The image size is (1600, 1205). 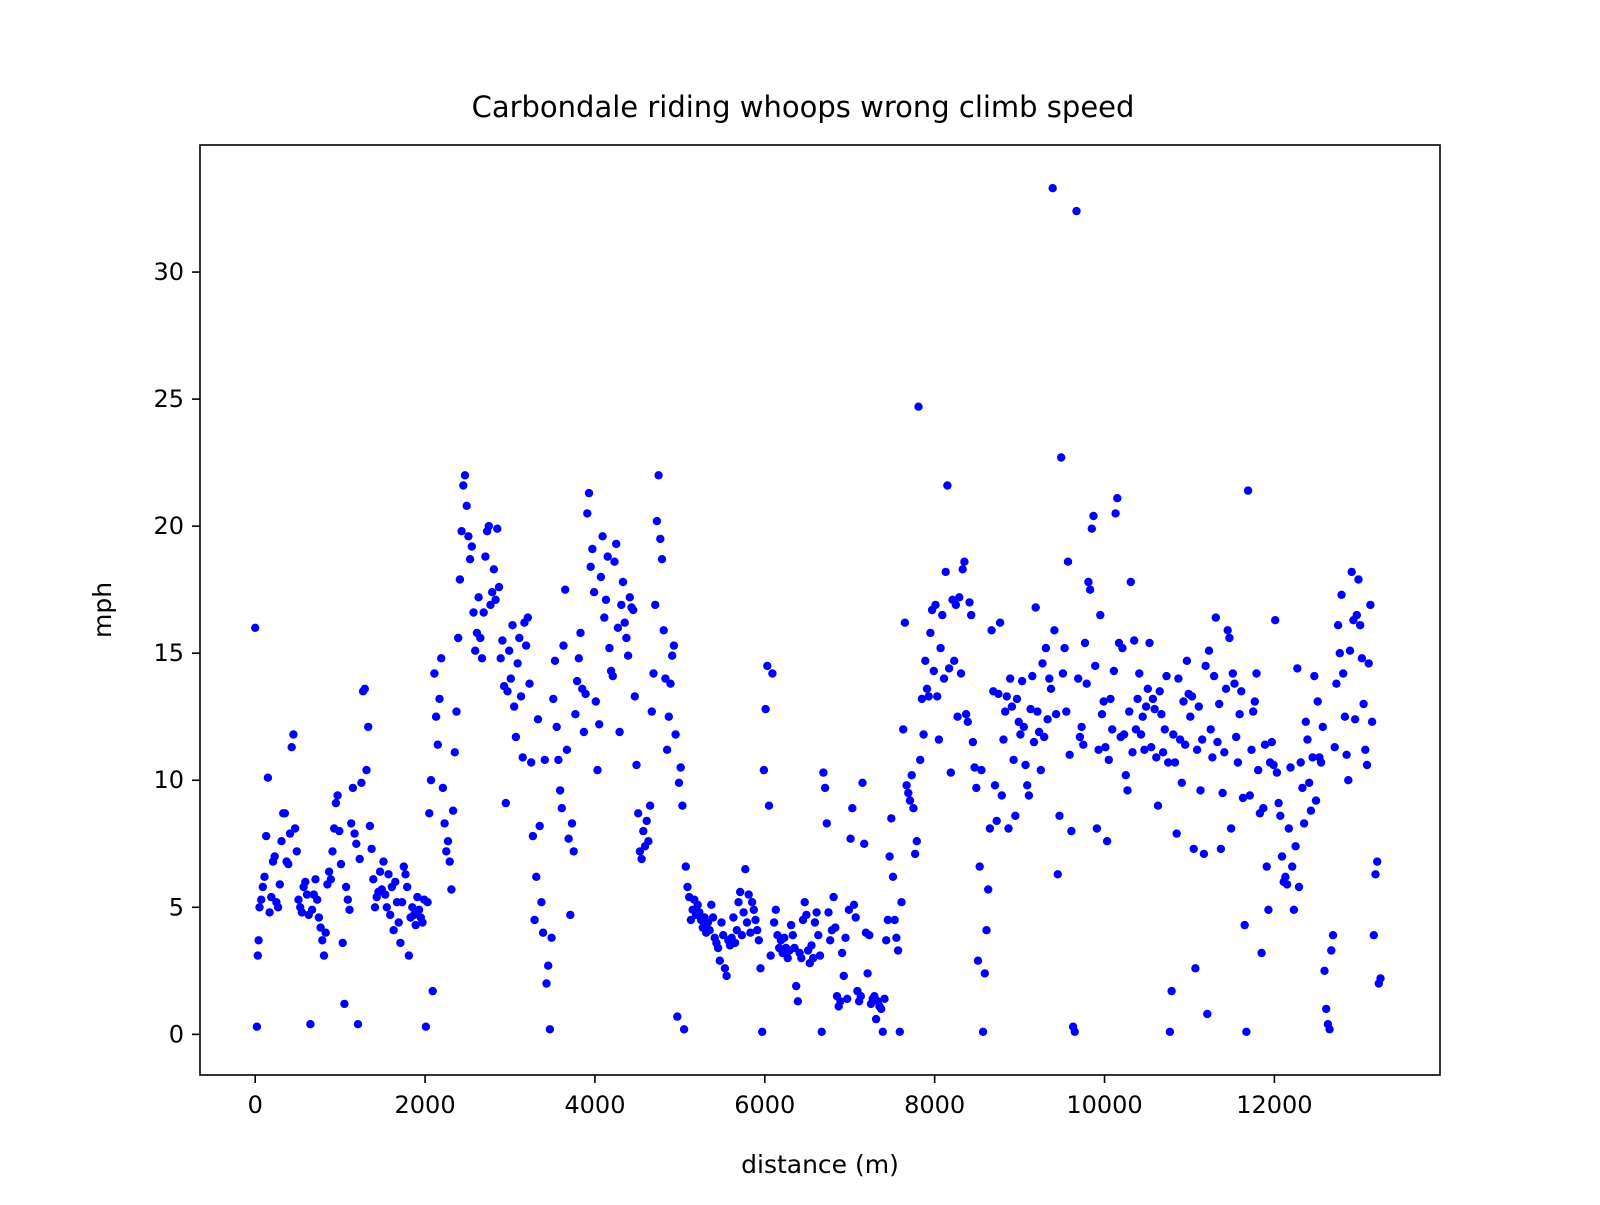 What do you see at coordinates (820, 1164) in the screenshot?
I see `x-axis-label: distance (m)` at bounding box center [820, 1164].